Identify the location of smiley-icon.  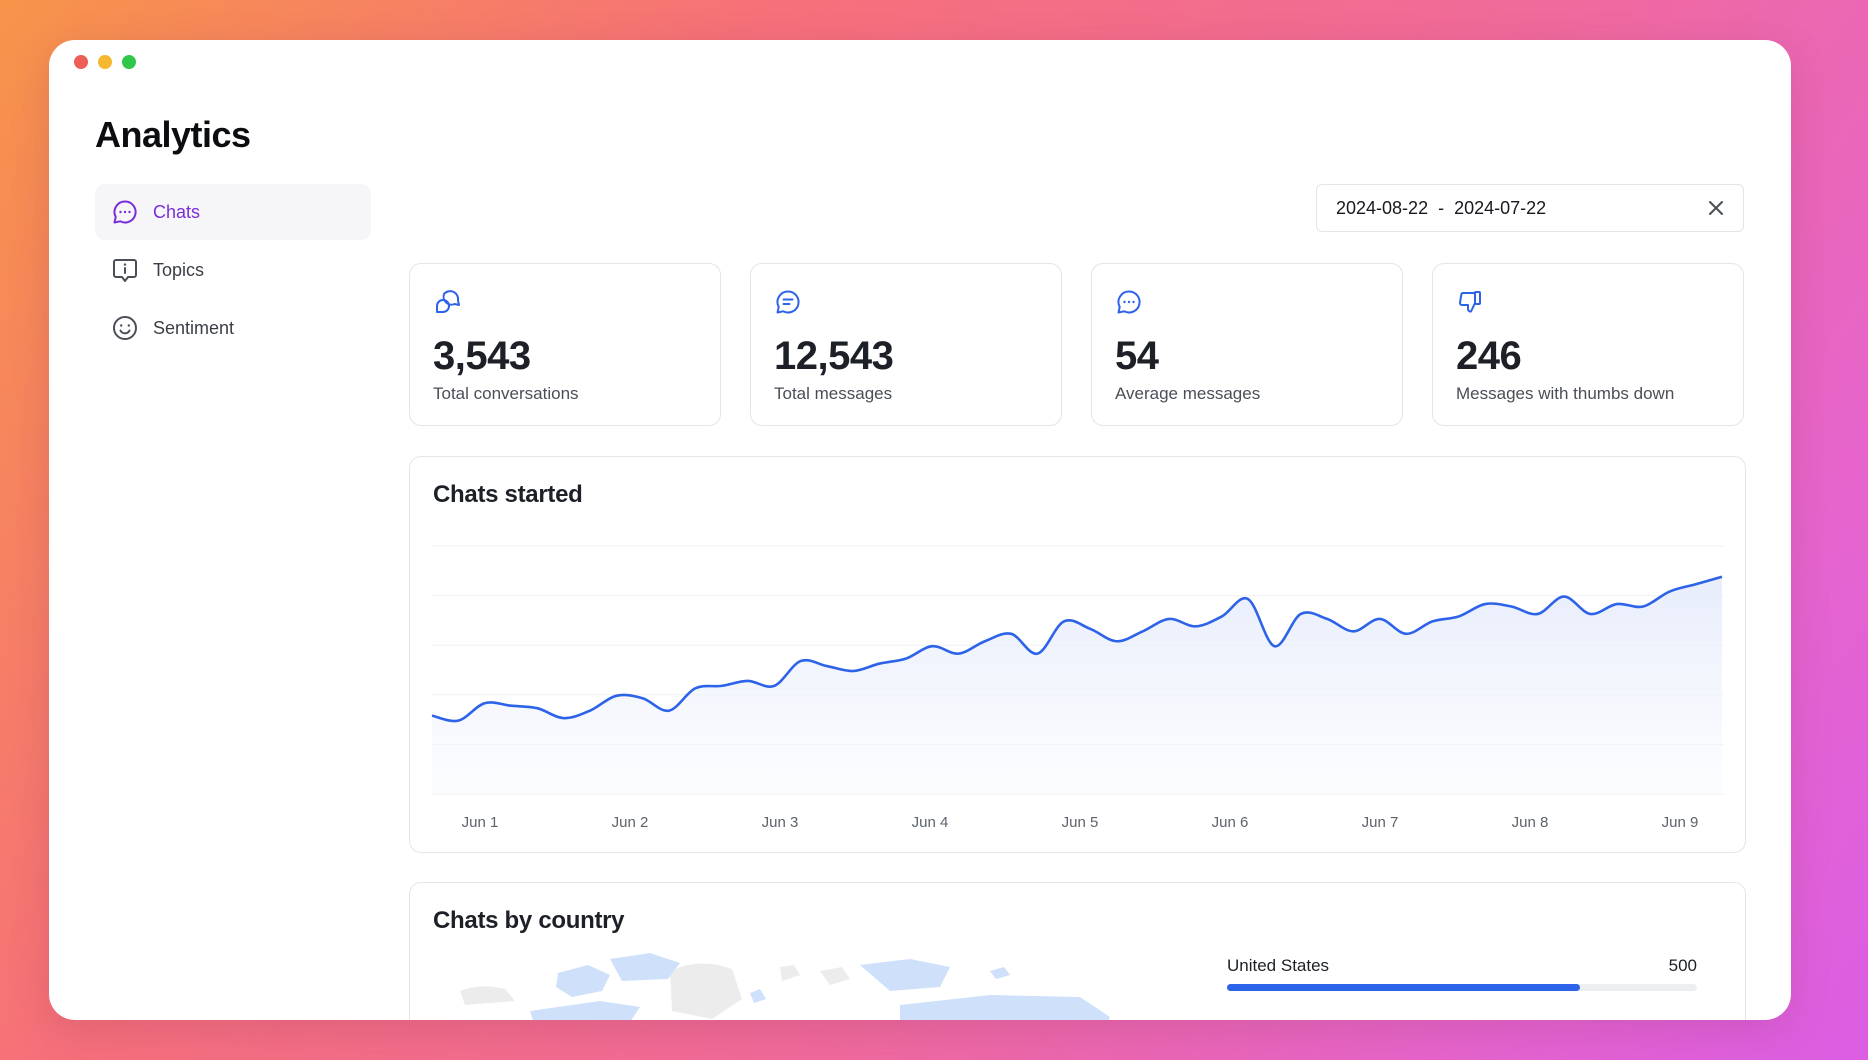
(125, 328).